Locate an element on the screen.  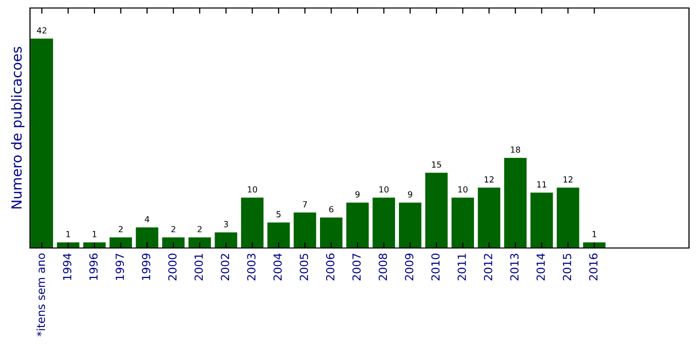
x-tick-label: 2006 is located at coordinates (330, 267).